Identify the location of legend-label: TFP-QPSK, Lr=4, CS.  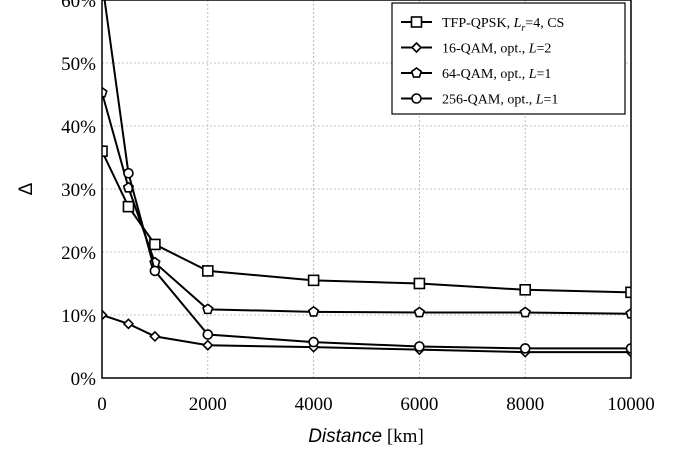
(503, 25).